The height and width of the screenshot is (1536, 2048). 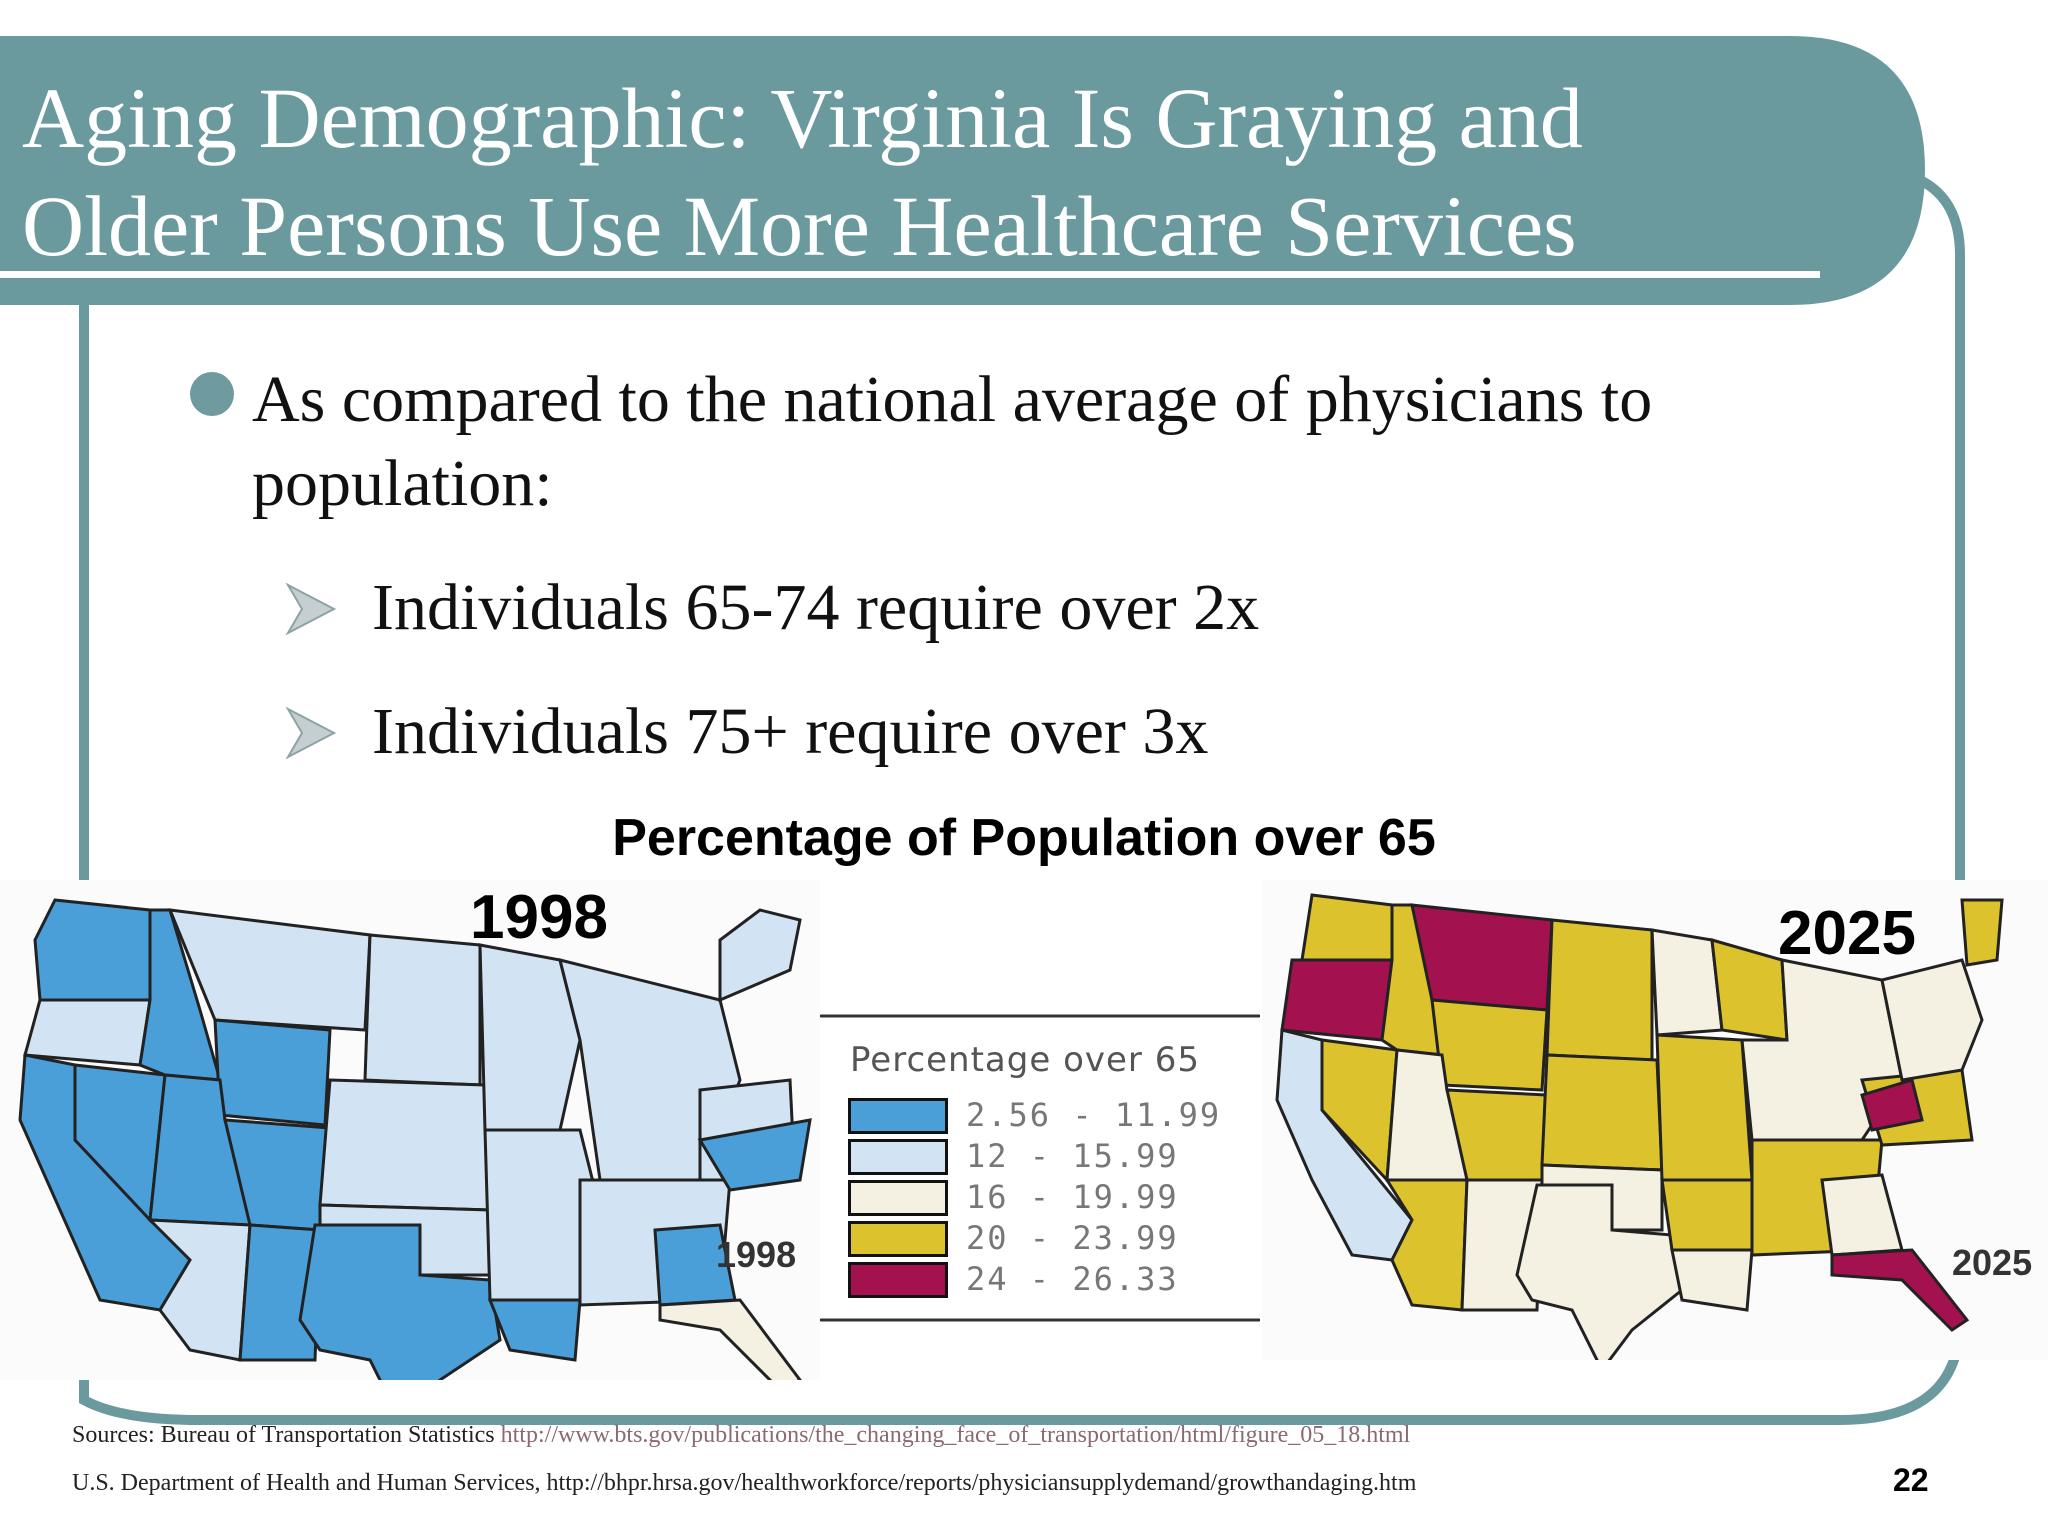 I want to click on map-caption-1998: 1998, so click(x=756, y=1254).